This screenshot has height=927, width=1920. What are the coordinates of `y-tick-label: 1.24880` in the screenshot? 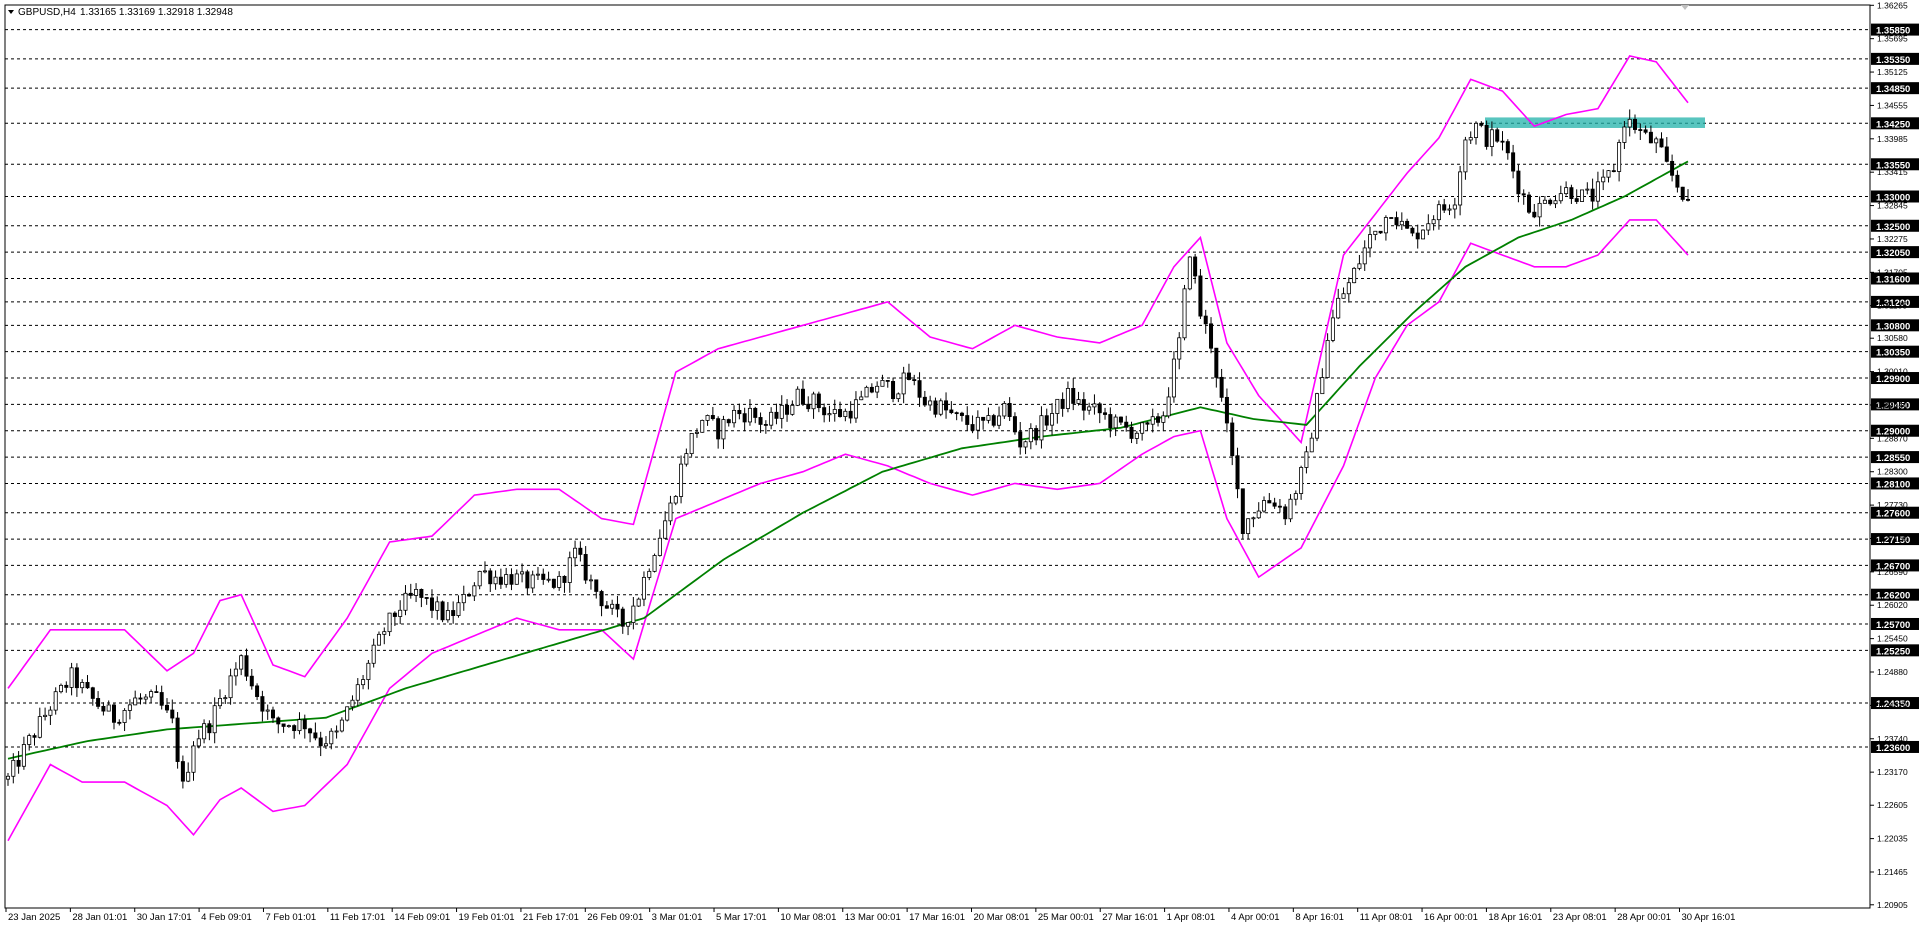 It's located at (1892, 672).